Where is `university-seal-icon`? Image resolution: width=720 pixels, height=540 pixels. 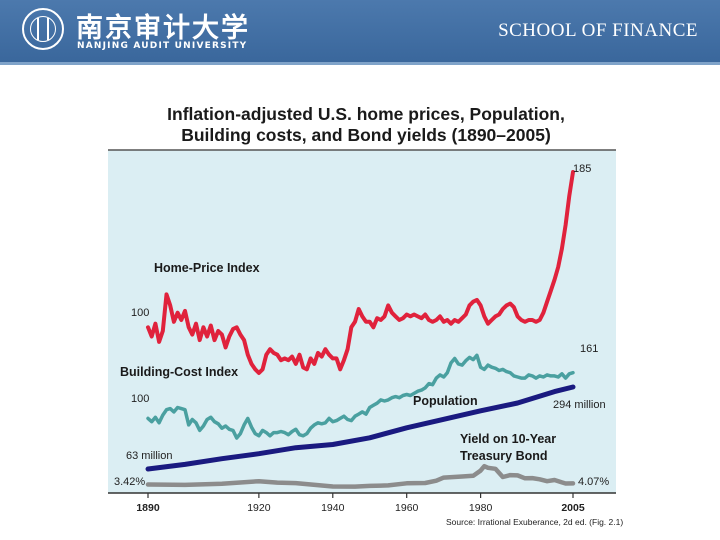 university-seal-icon is located at coordinates (43, 29).